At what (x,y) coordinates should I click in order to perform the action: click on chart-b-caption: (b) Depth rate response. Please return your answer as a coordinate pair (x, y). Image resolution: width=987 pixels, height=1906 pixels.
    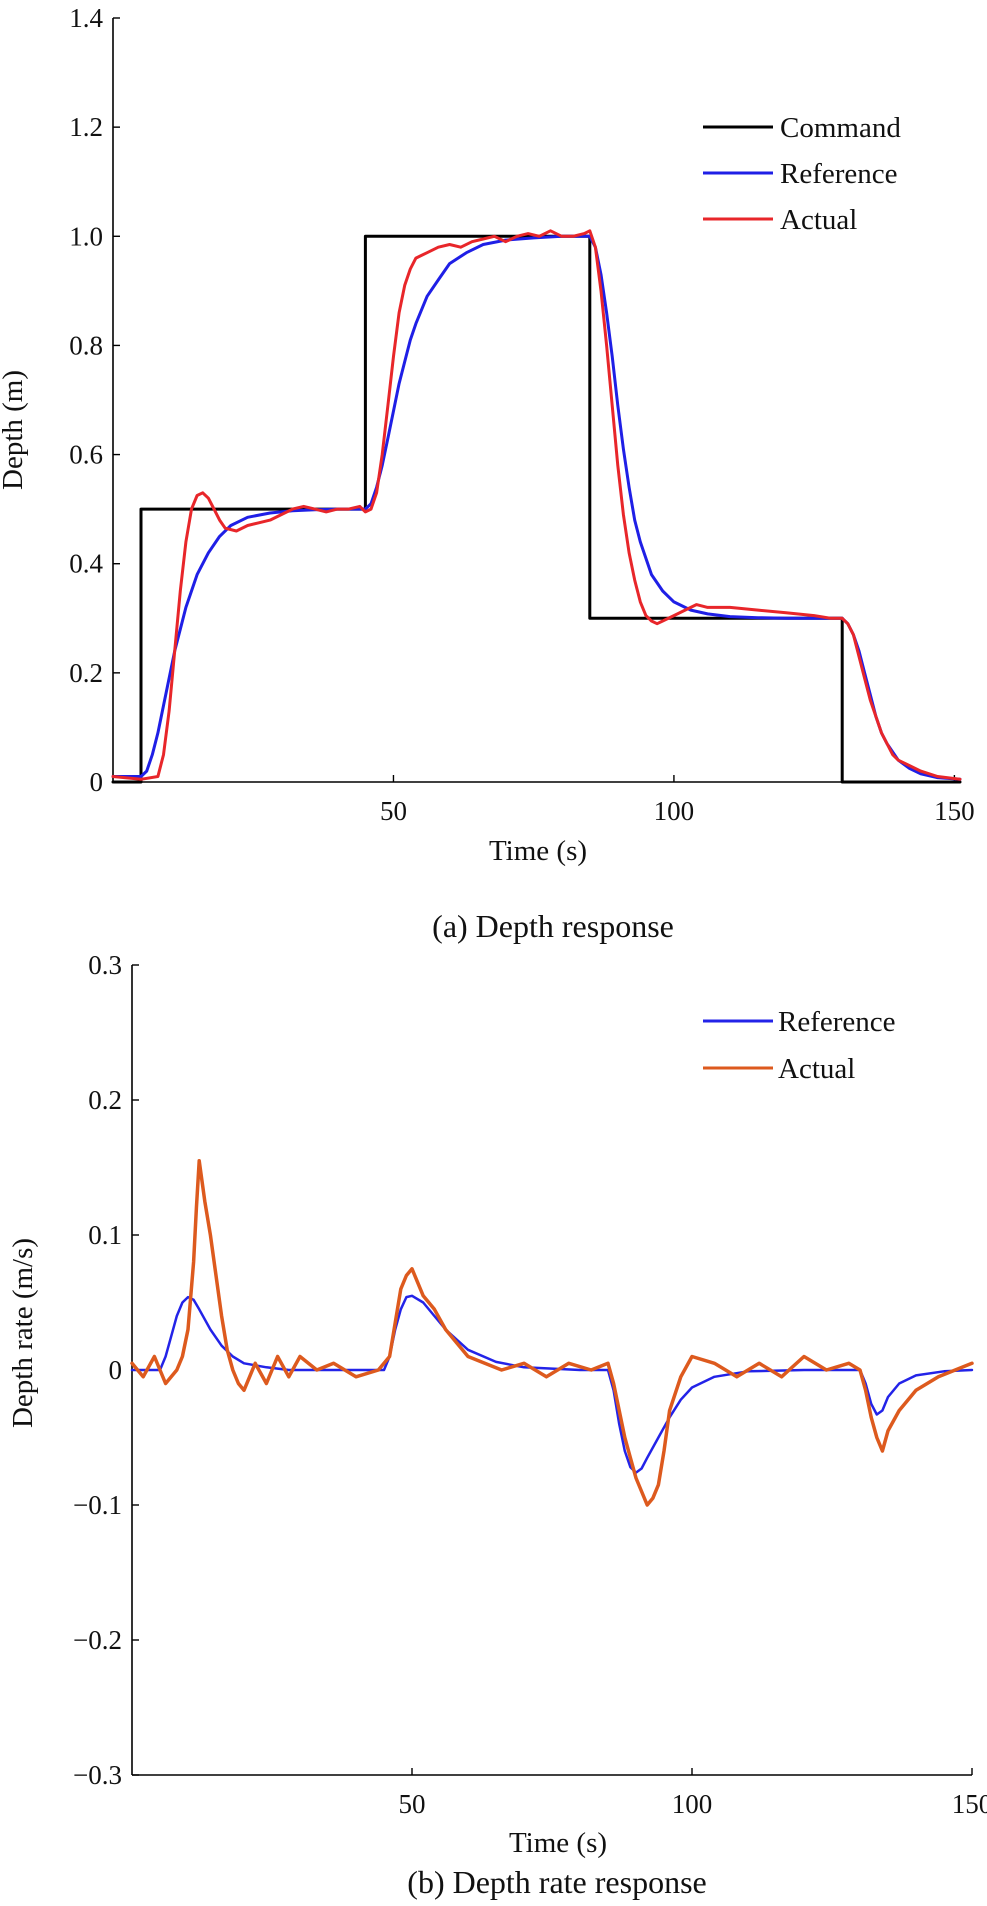
    Looking at the image, I should click on (556, 1882).